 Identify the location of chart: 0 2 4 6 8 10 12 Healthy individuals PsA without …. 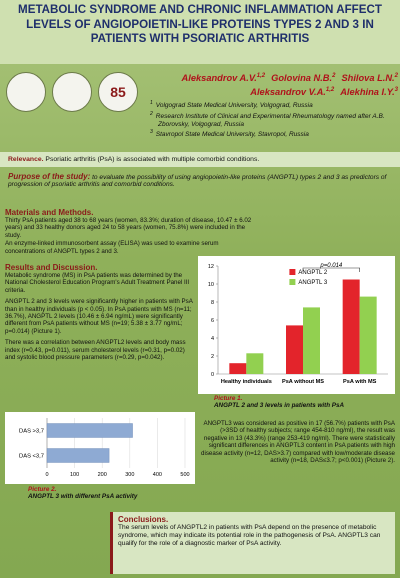
(296, 325).